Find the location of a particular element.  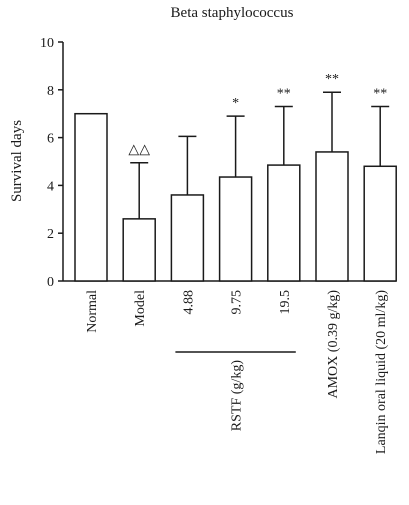

y-axis-label: Survival days is located at coordinates (17, 161).